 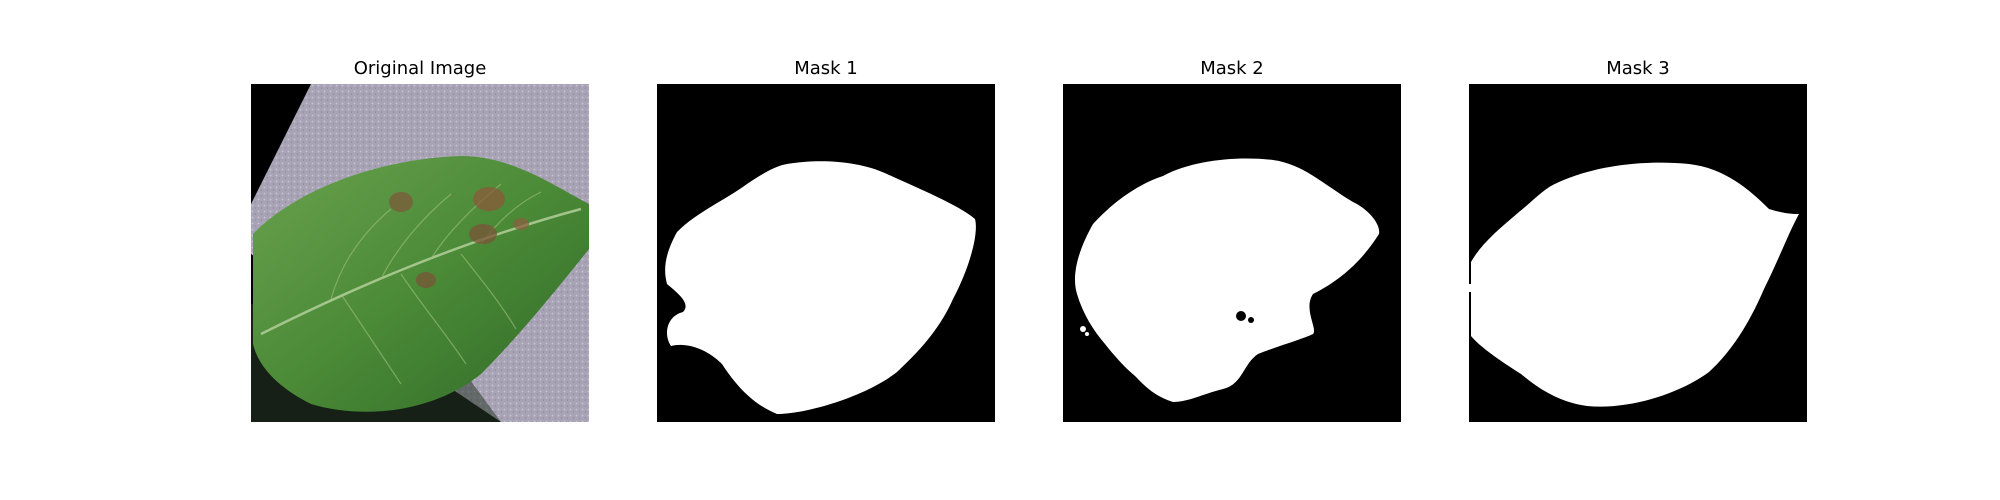 What do you see at coordinates (1232, 69) in the screenshot?
I see `panel-title: Mask 2` at bounding box center [1232, 69].